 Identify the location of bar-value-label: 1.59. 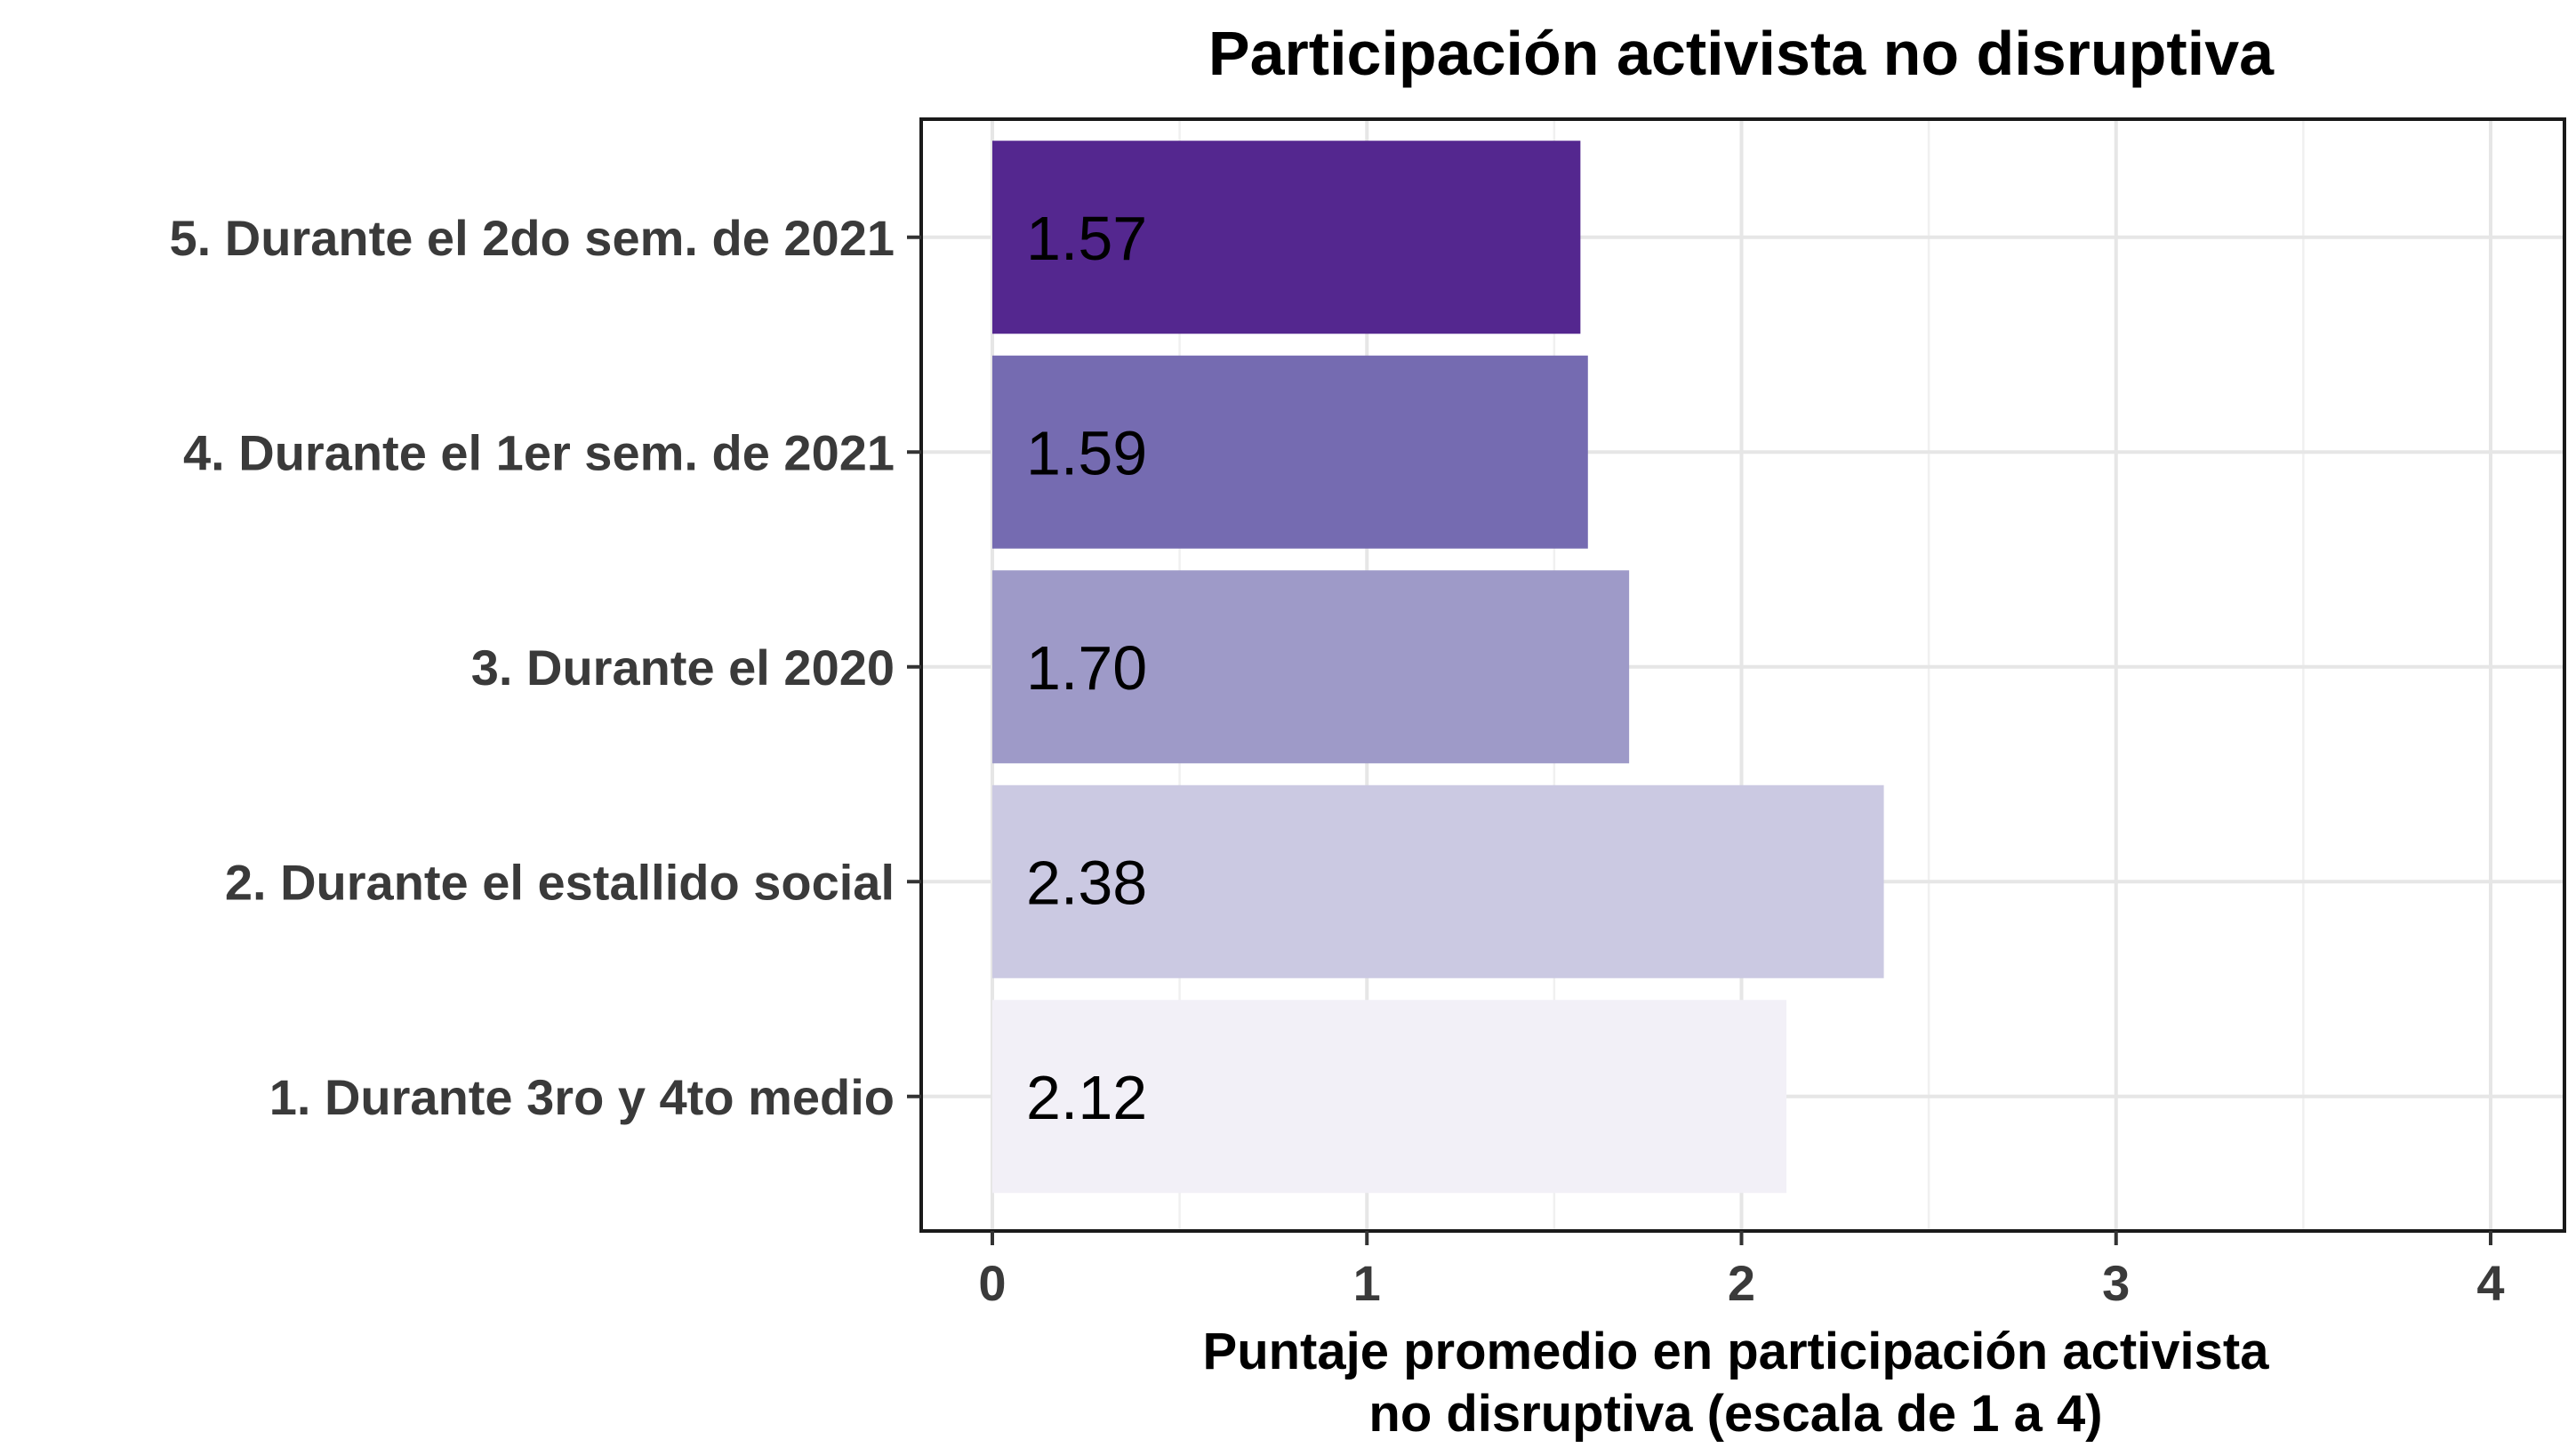
(1086, 452).